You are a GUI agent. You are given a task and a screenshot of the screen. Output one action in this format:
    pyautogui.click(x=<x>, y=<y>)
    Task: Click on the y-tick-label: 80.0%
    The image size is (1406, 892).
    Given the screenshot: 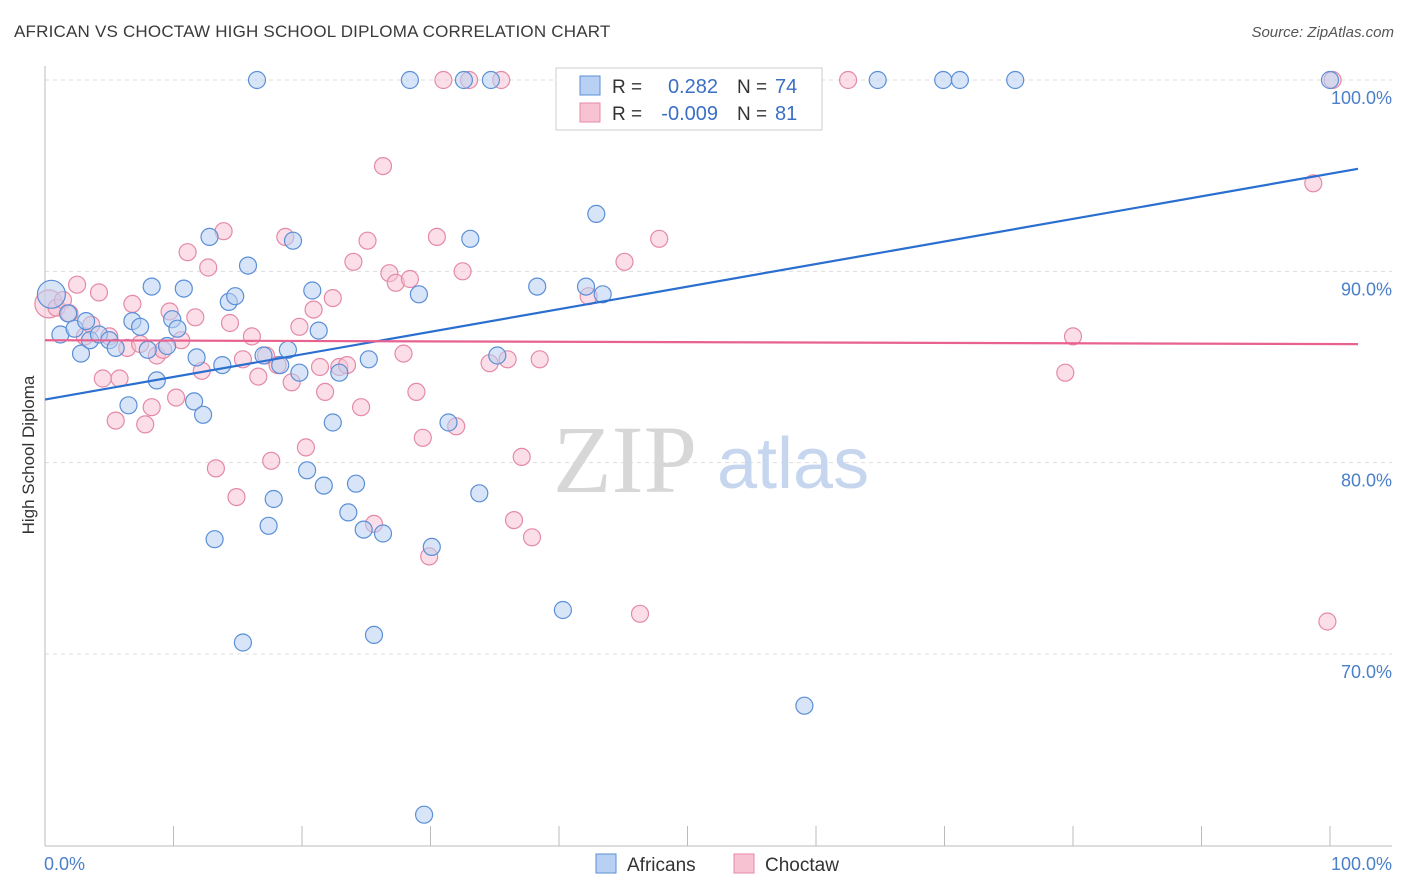 What is the action you would take?
    pyautogui.click(x=1366, y=481)
    